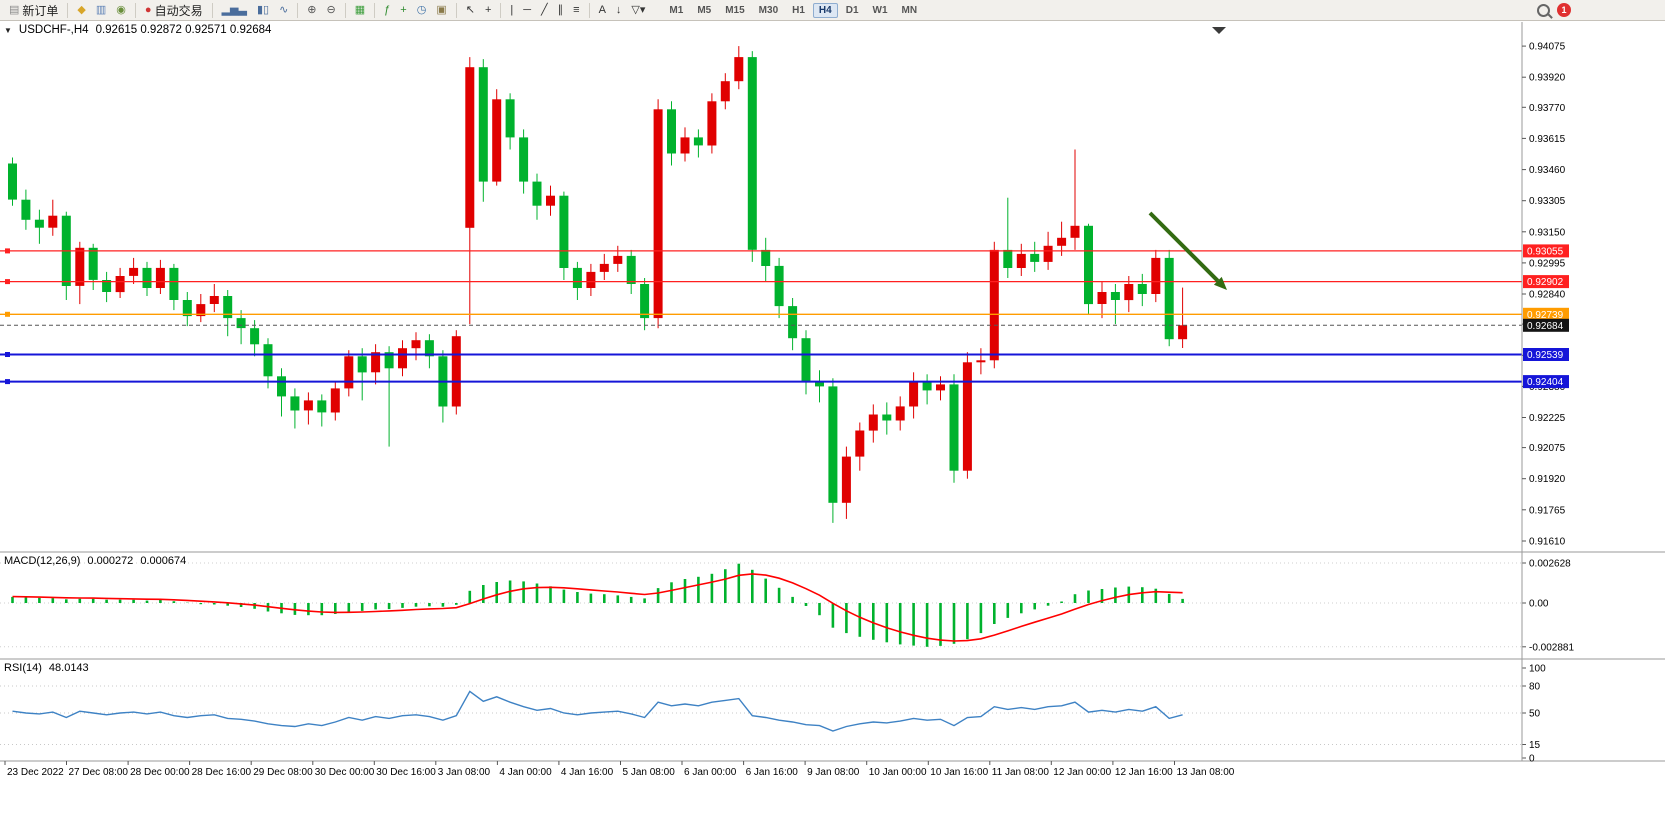  Describe the element at coordinates (833, 772) in the screenshot. I see `time-axis-label: 9 Jan 08:00` at that location.